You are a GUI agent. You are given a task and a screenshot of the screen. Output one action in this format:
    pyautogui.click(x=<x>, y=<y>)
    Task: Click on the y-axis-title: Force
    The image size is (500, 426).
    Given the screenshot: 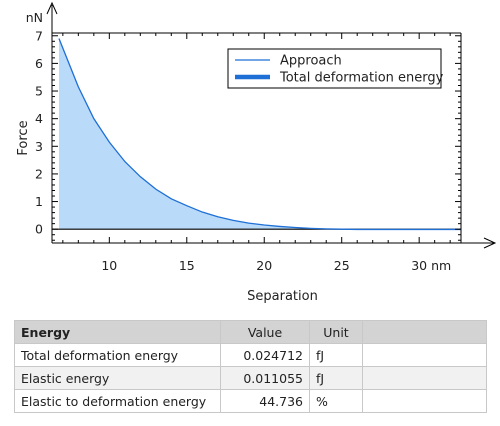 What is the action you would take?
    pyautogui.click(x=23, y=137)
    